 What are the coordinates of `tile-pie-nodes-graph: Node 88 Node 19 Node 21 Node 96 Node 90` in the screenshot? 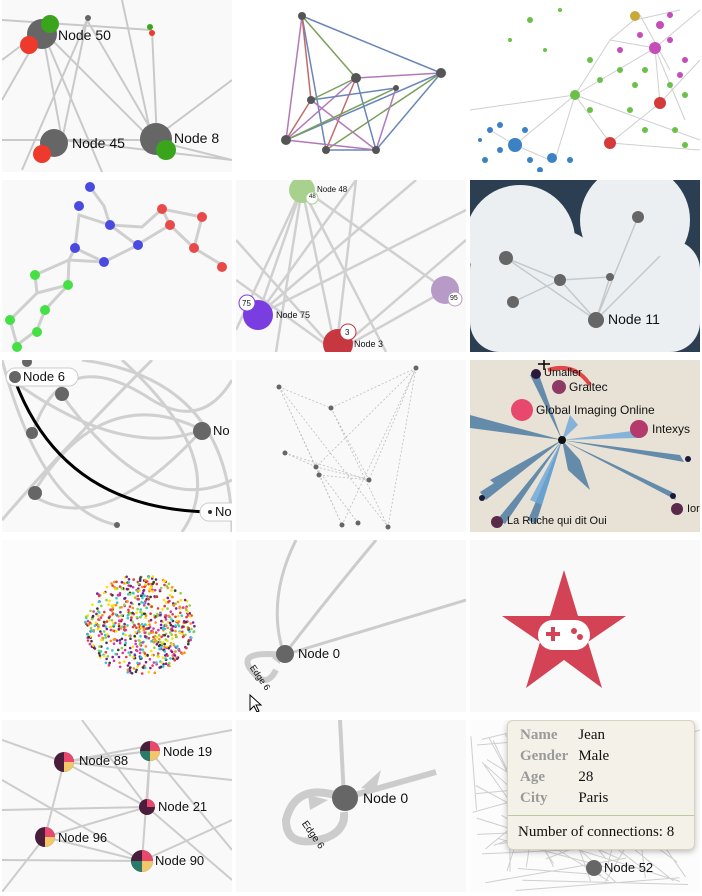 It's located at (117, 806).